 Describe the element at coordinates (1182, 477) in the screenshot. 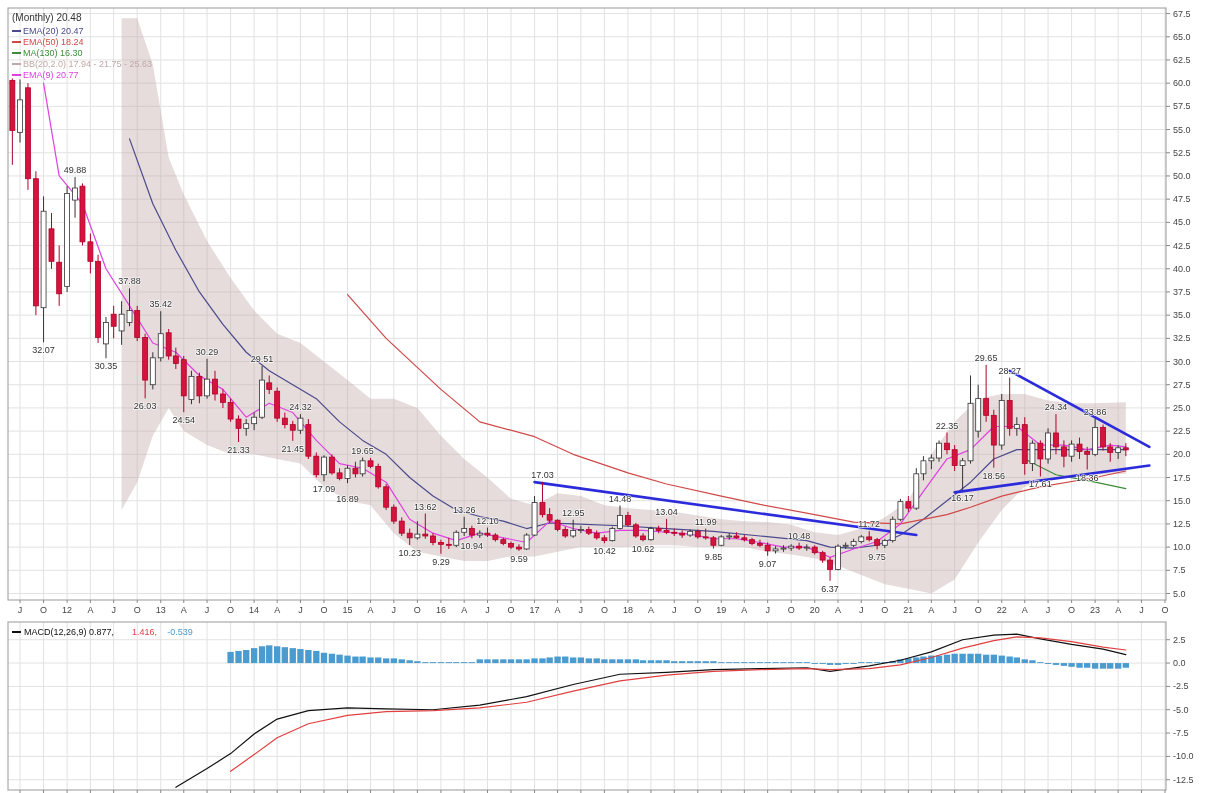

I see `y-tick-label: 17.5` at that location.